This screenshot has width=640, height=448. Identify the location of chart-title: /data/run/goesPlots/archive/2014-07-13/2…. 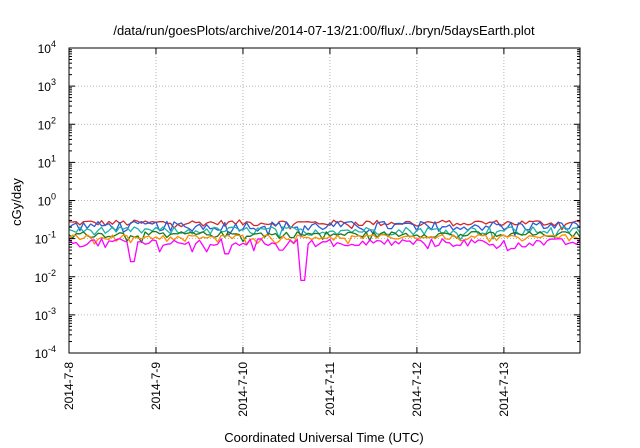
(324, 30).